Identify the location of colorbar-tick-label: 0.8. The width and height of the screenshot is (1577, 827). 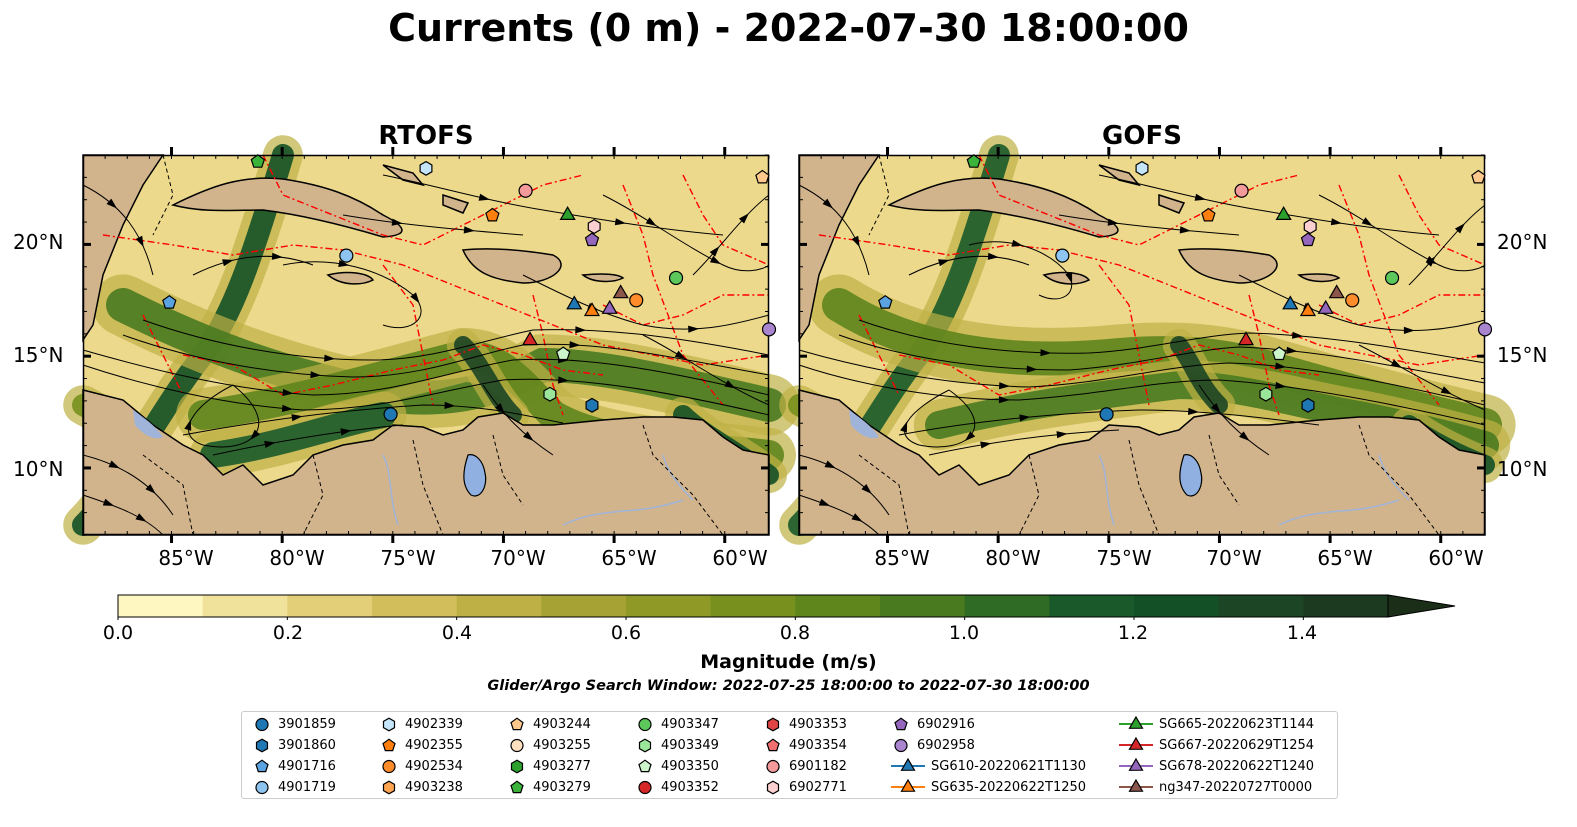
(795, 633).